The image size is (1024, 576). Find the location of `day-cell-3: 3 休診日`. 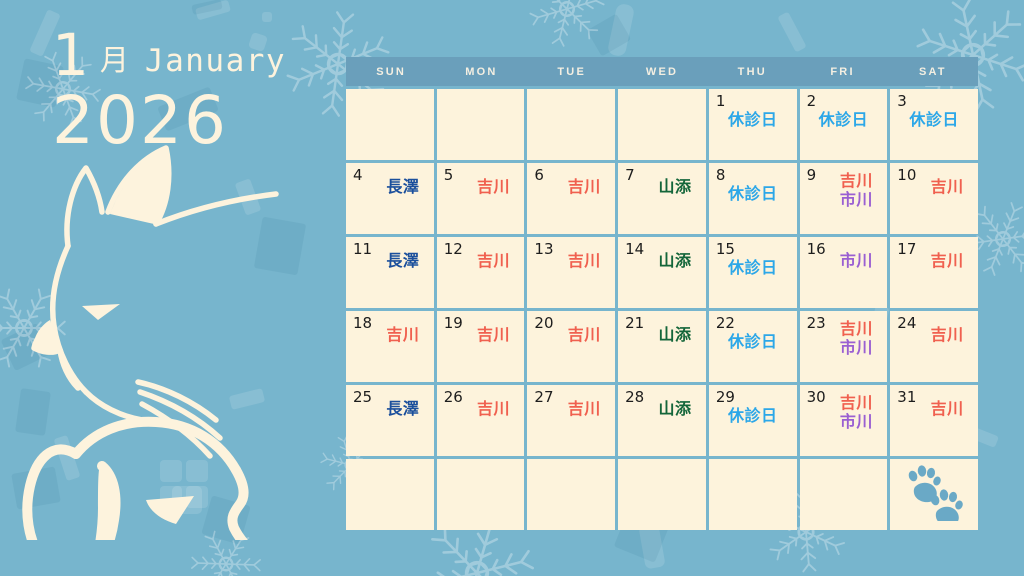

day-cell-3: 3 休診日 is located at coordinates (934, 124).